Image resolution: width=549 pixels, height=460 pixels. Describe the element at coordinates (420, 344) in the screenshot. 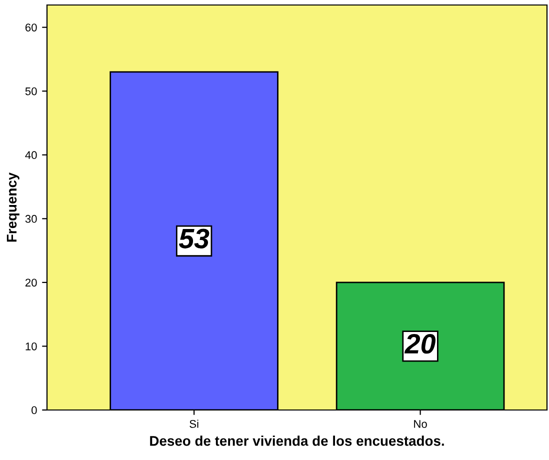

I see `data-label: 20` at that location.